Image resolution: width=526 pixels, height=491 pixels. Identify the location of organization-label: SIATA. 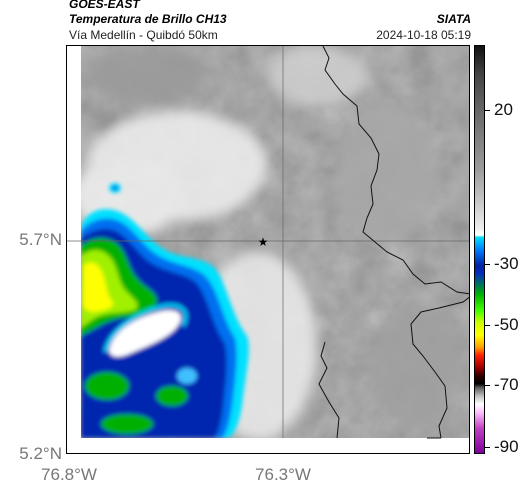
(453, 19).